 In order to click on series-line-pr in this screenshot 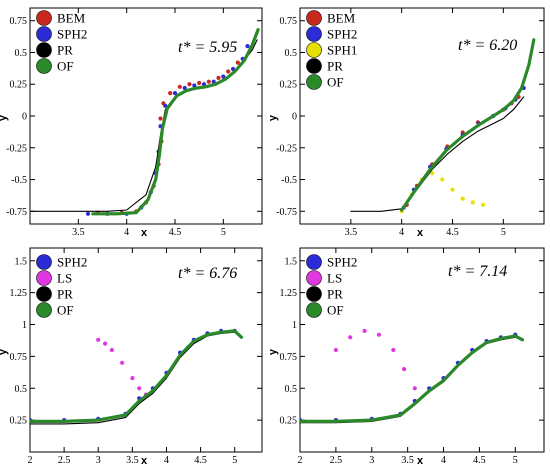, I will do `click(437, 154)`.